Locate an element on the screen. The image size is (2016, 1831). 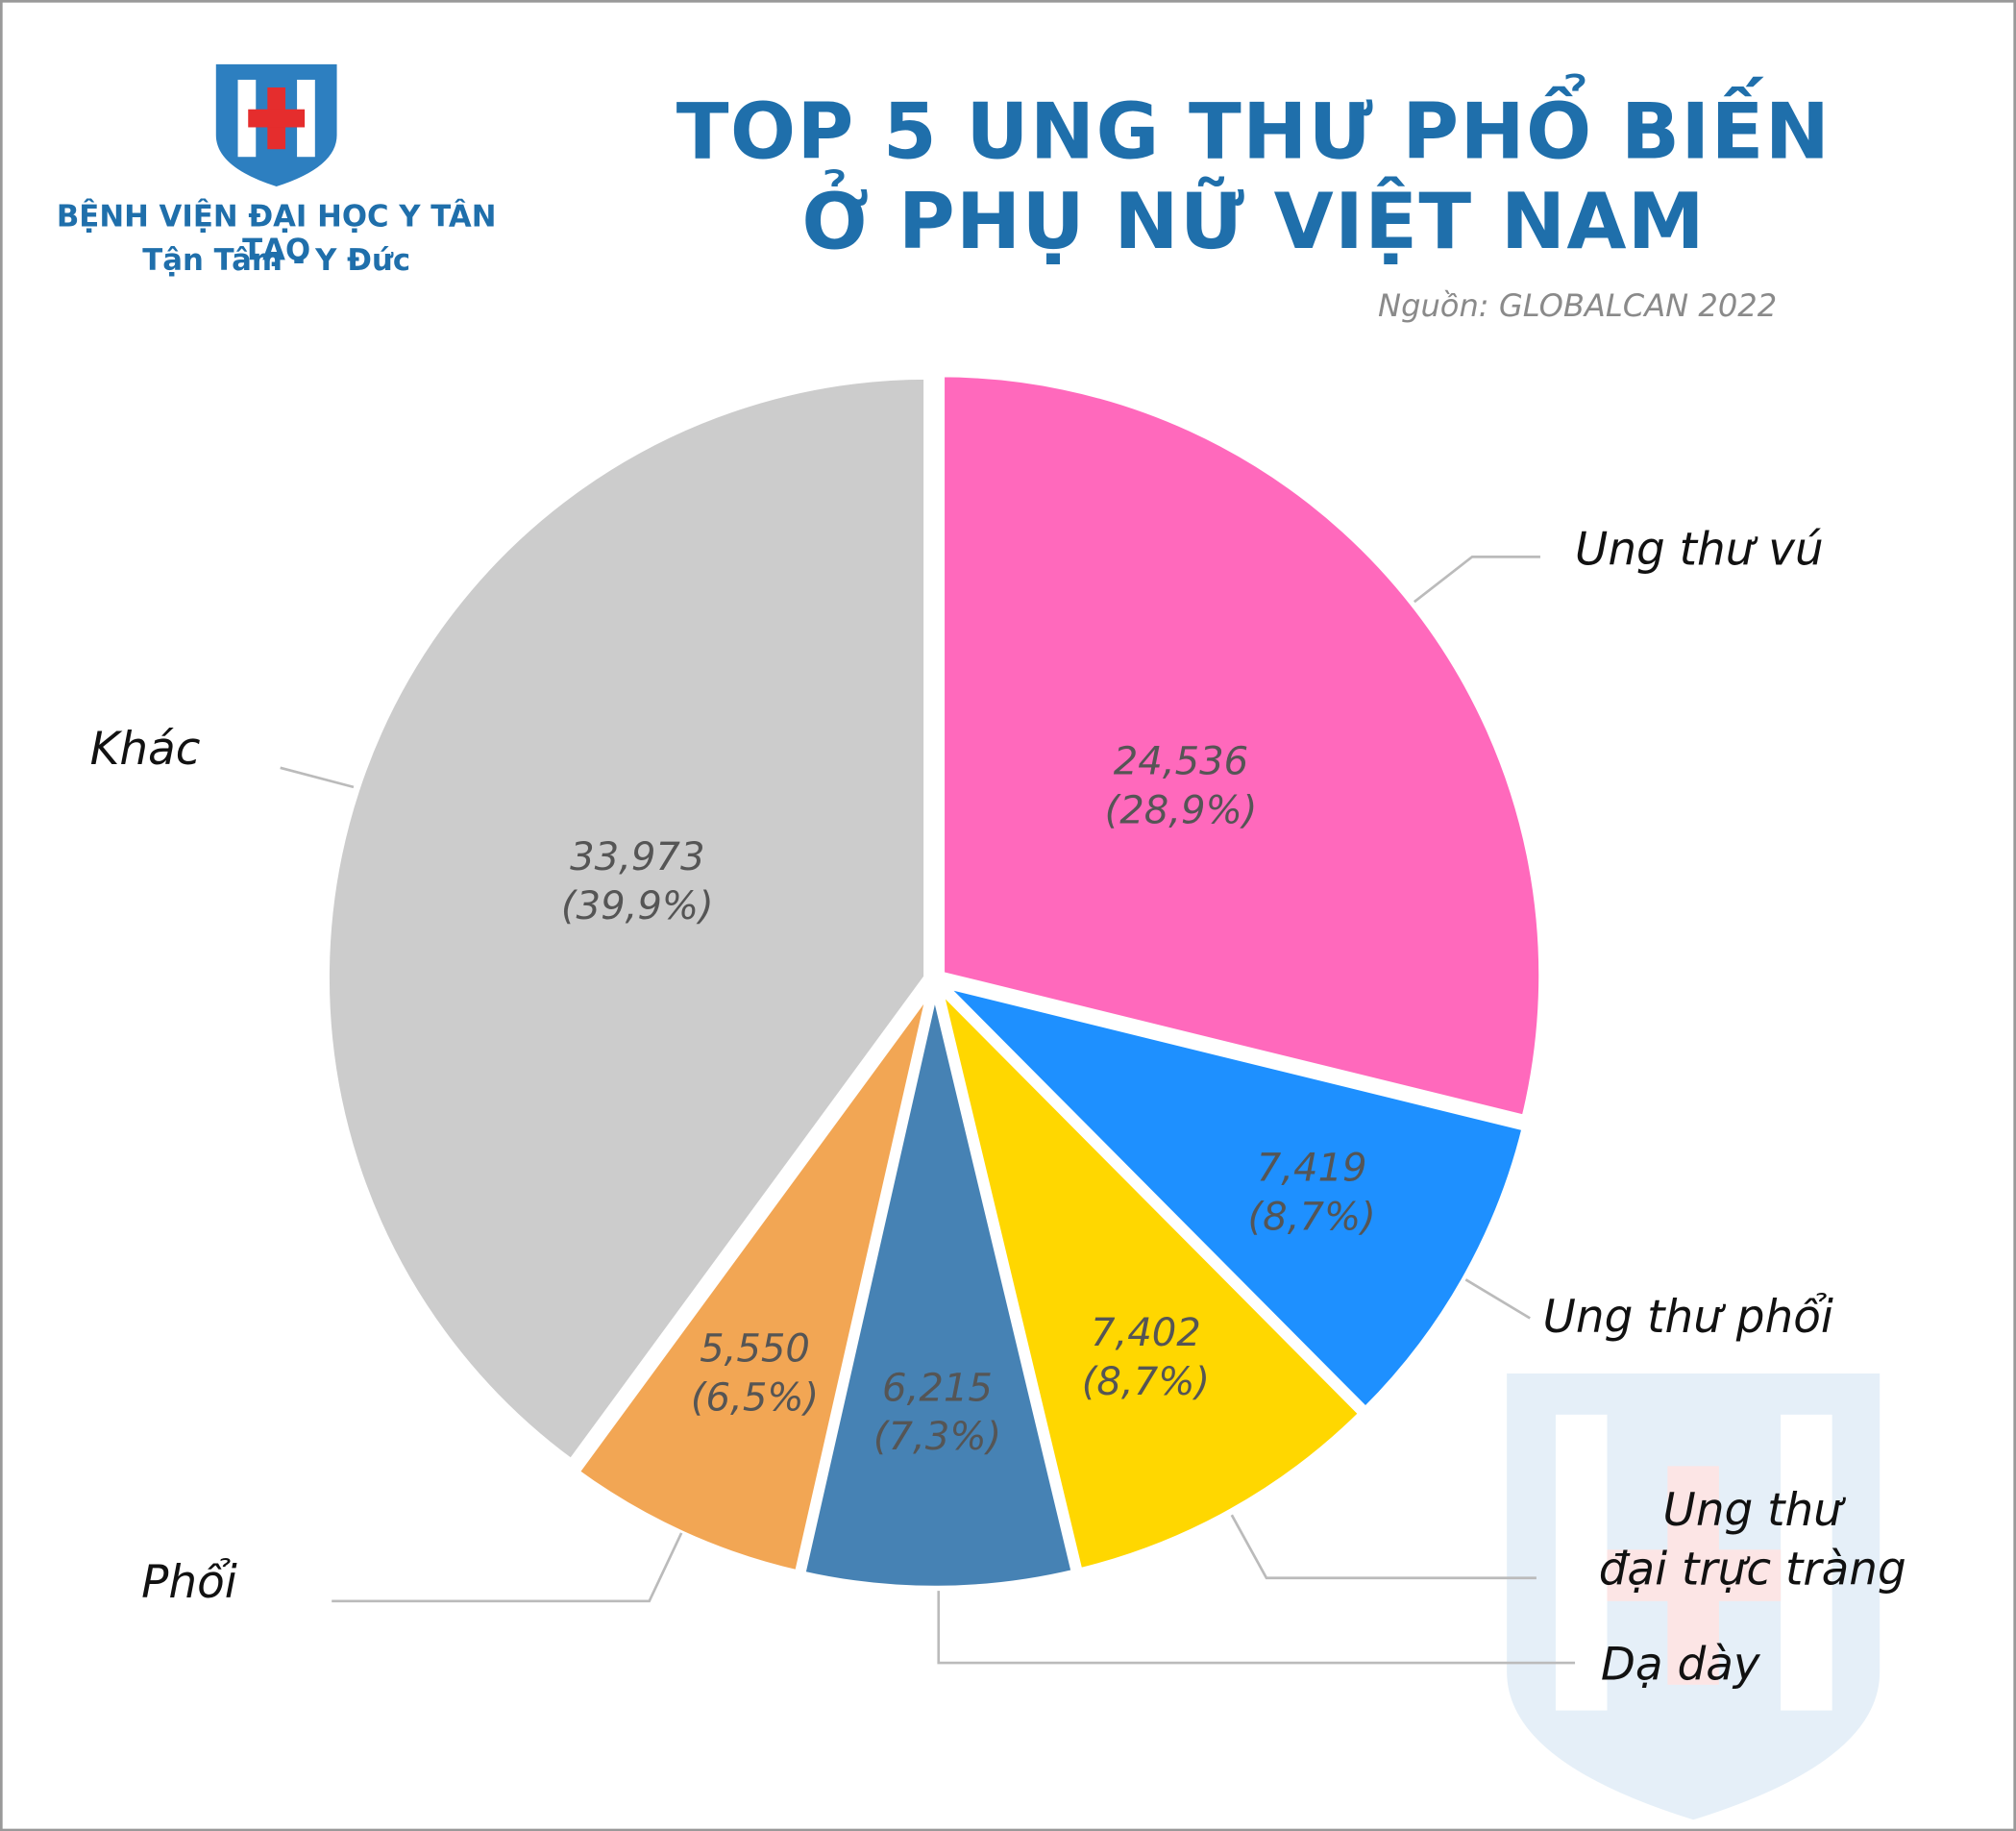
category-label: Ung thư đại trực tràng is located at coordinates (1752, 1540).